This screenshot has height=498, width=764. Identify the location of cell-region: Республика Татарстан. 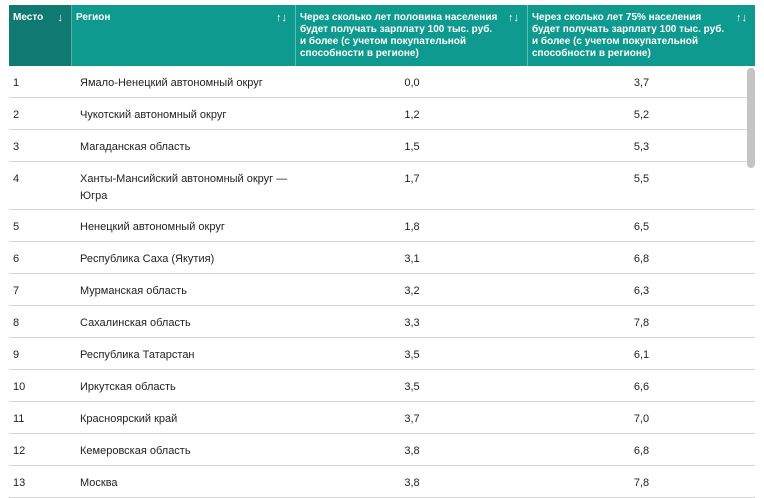
(137, 355).